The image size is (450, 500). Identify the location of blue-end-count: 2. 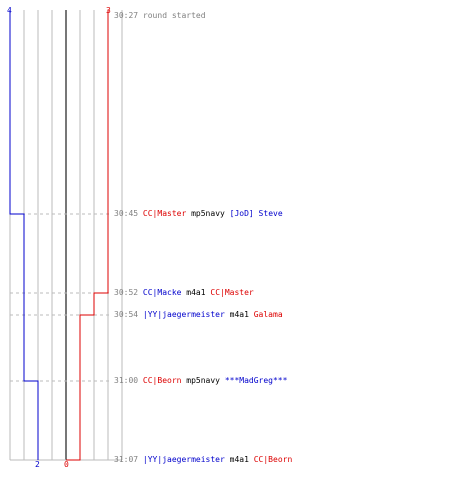
(37, 464).